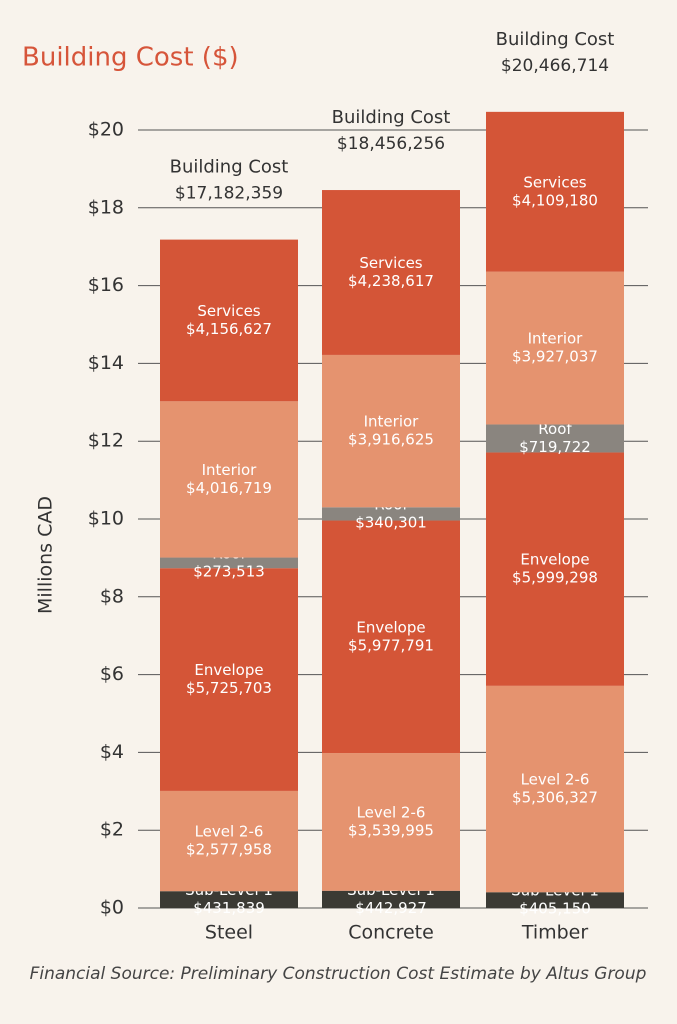 The width and height of the screenshot is (677, 1024). What do you see at coordinates (112, 752) in the screenshot?
I see `y-tick-label: $4` at bounding box center [112, 752].